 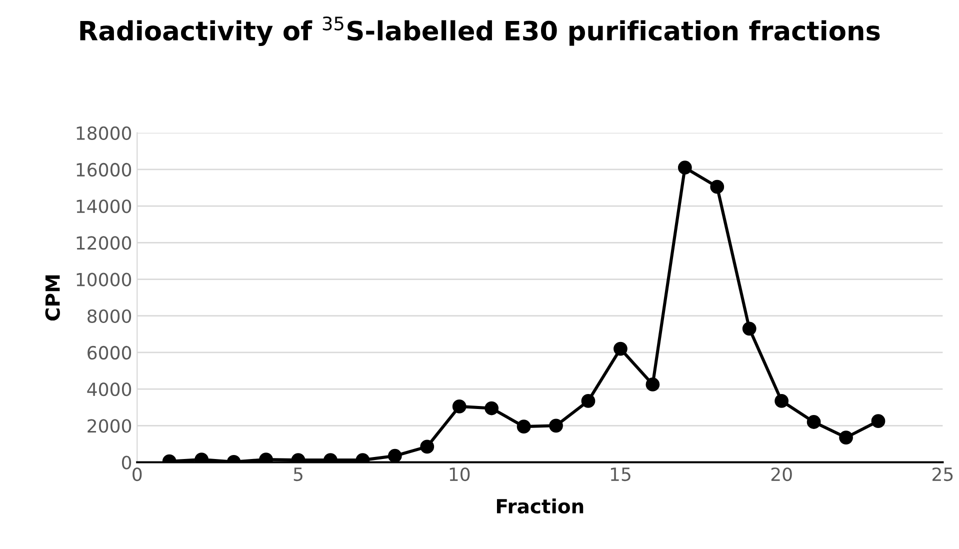 What do you see at coordinates (540, 506) in the screenshot?
I see `x-axis-title: Fraction` at bounding box center [540, 506].